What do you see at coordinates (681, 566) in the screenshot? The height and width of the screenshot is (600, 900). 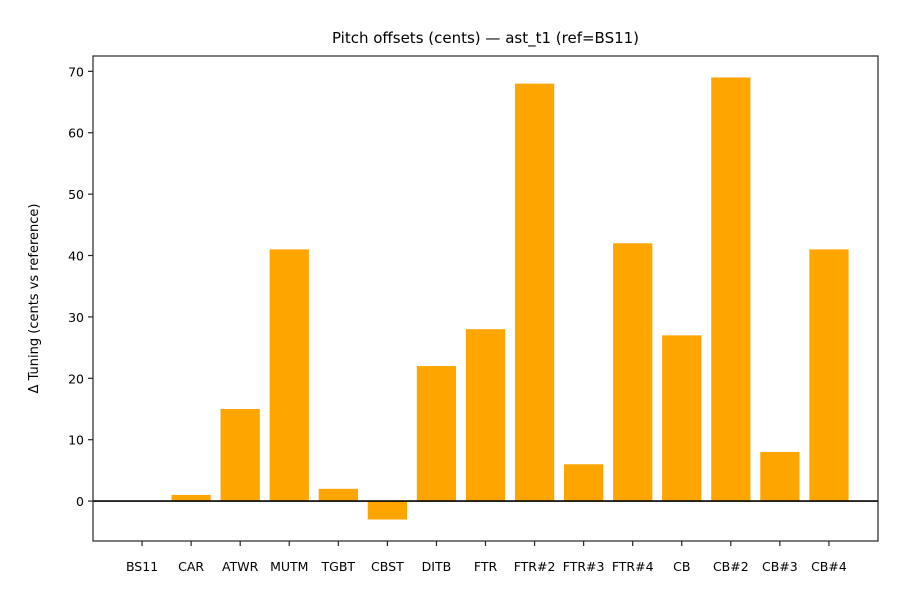 I see `x-tick-label: CB` at bounding box center [681, 566].